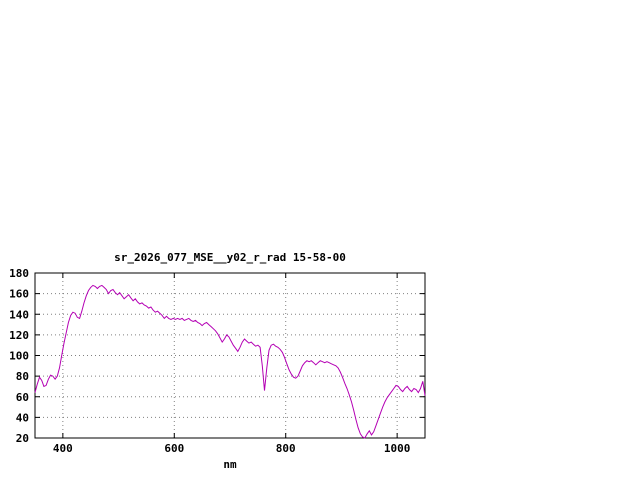  Describe the element at coordinates (397, 448) in the screenshot. I see `x-tick-label: 1000` at that location.